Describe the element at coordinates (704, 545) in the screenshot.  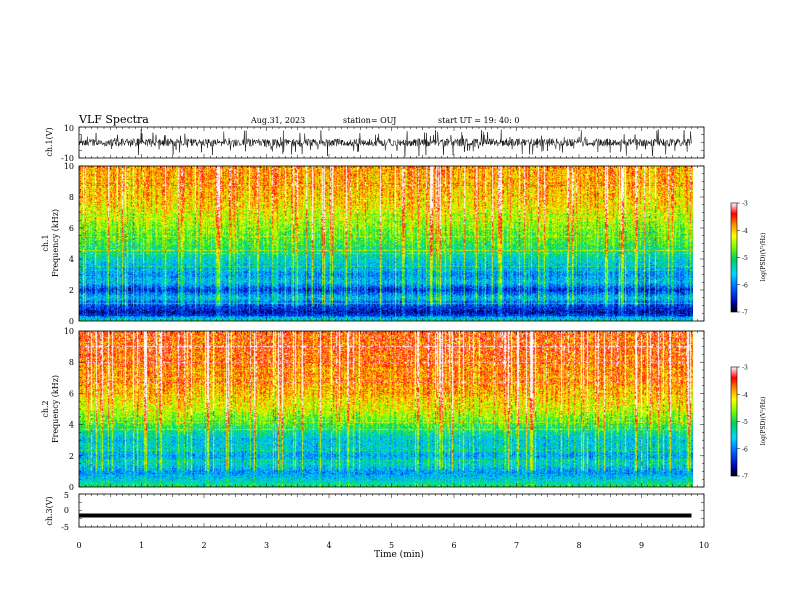
I see `time-tick-label: 10` at that location.